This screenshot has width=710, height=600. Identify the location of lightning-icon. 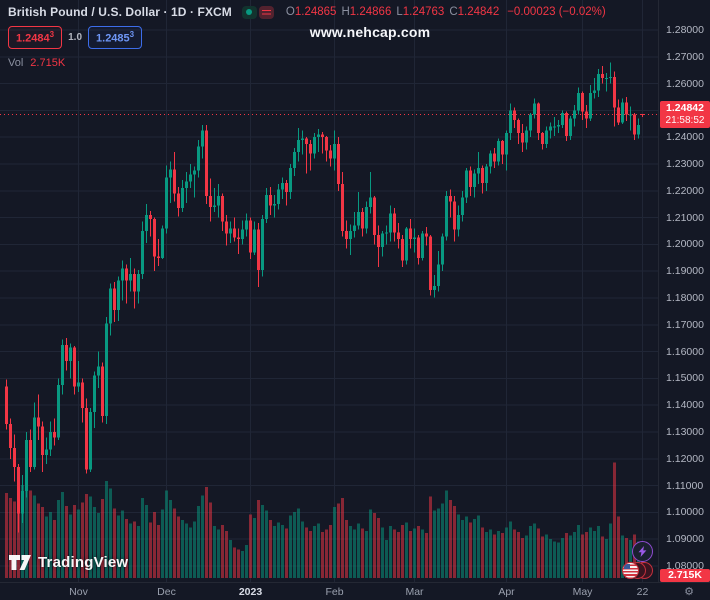
(642, 551).